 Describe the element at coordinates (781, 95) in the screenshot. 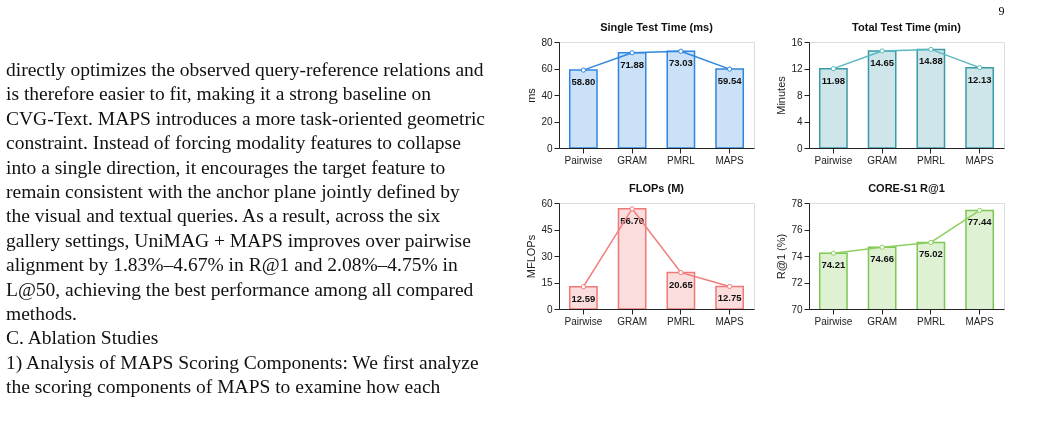

I see `y-axis-title: Minutes` at that location.